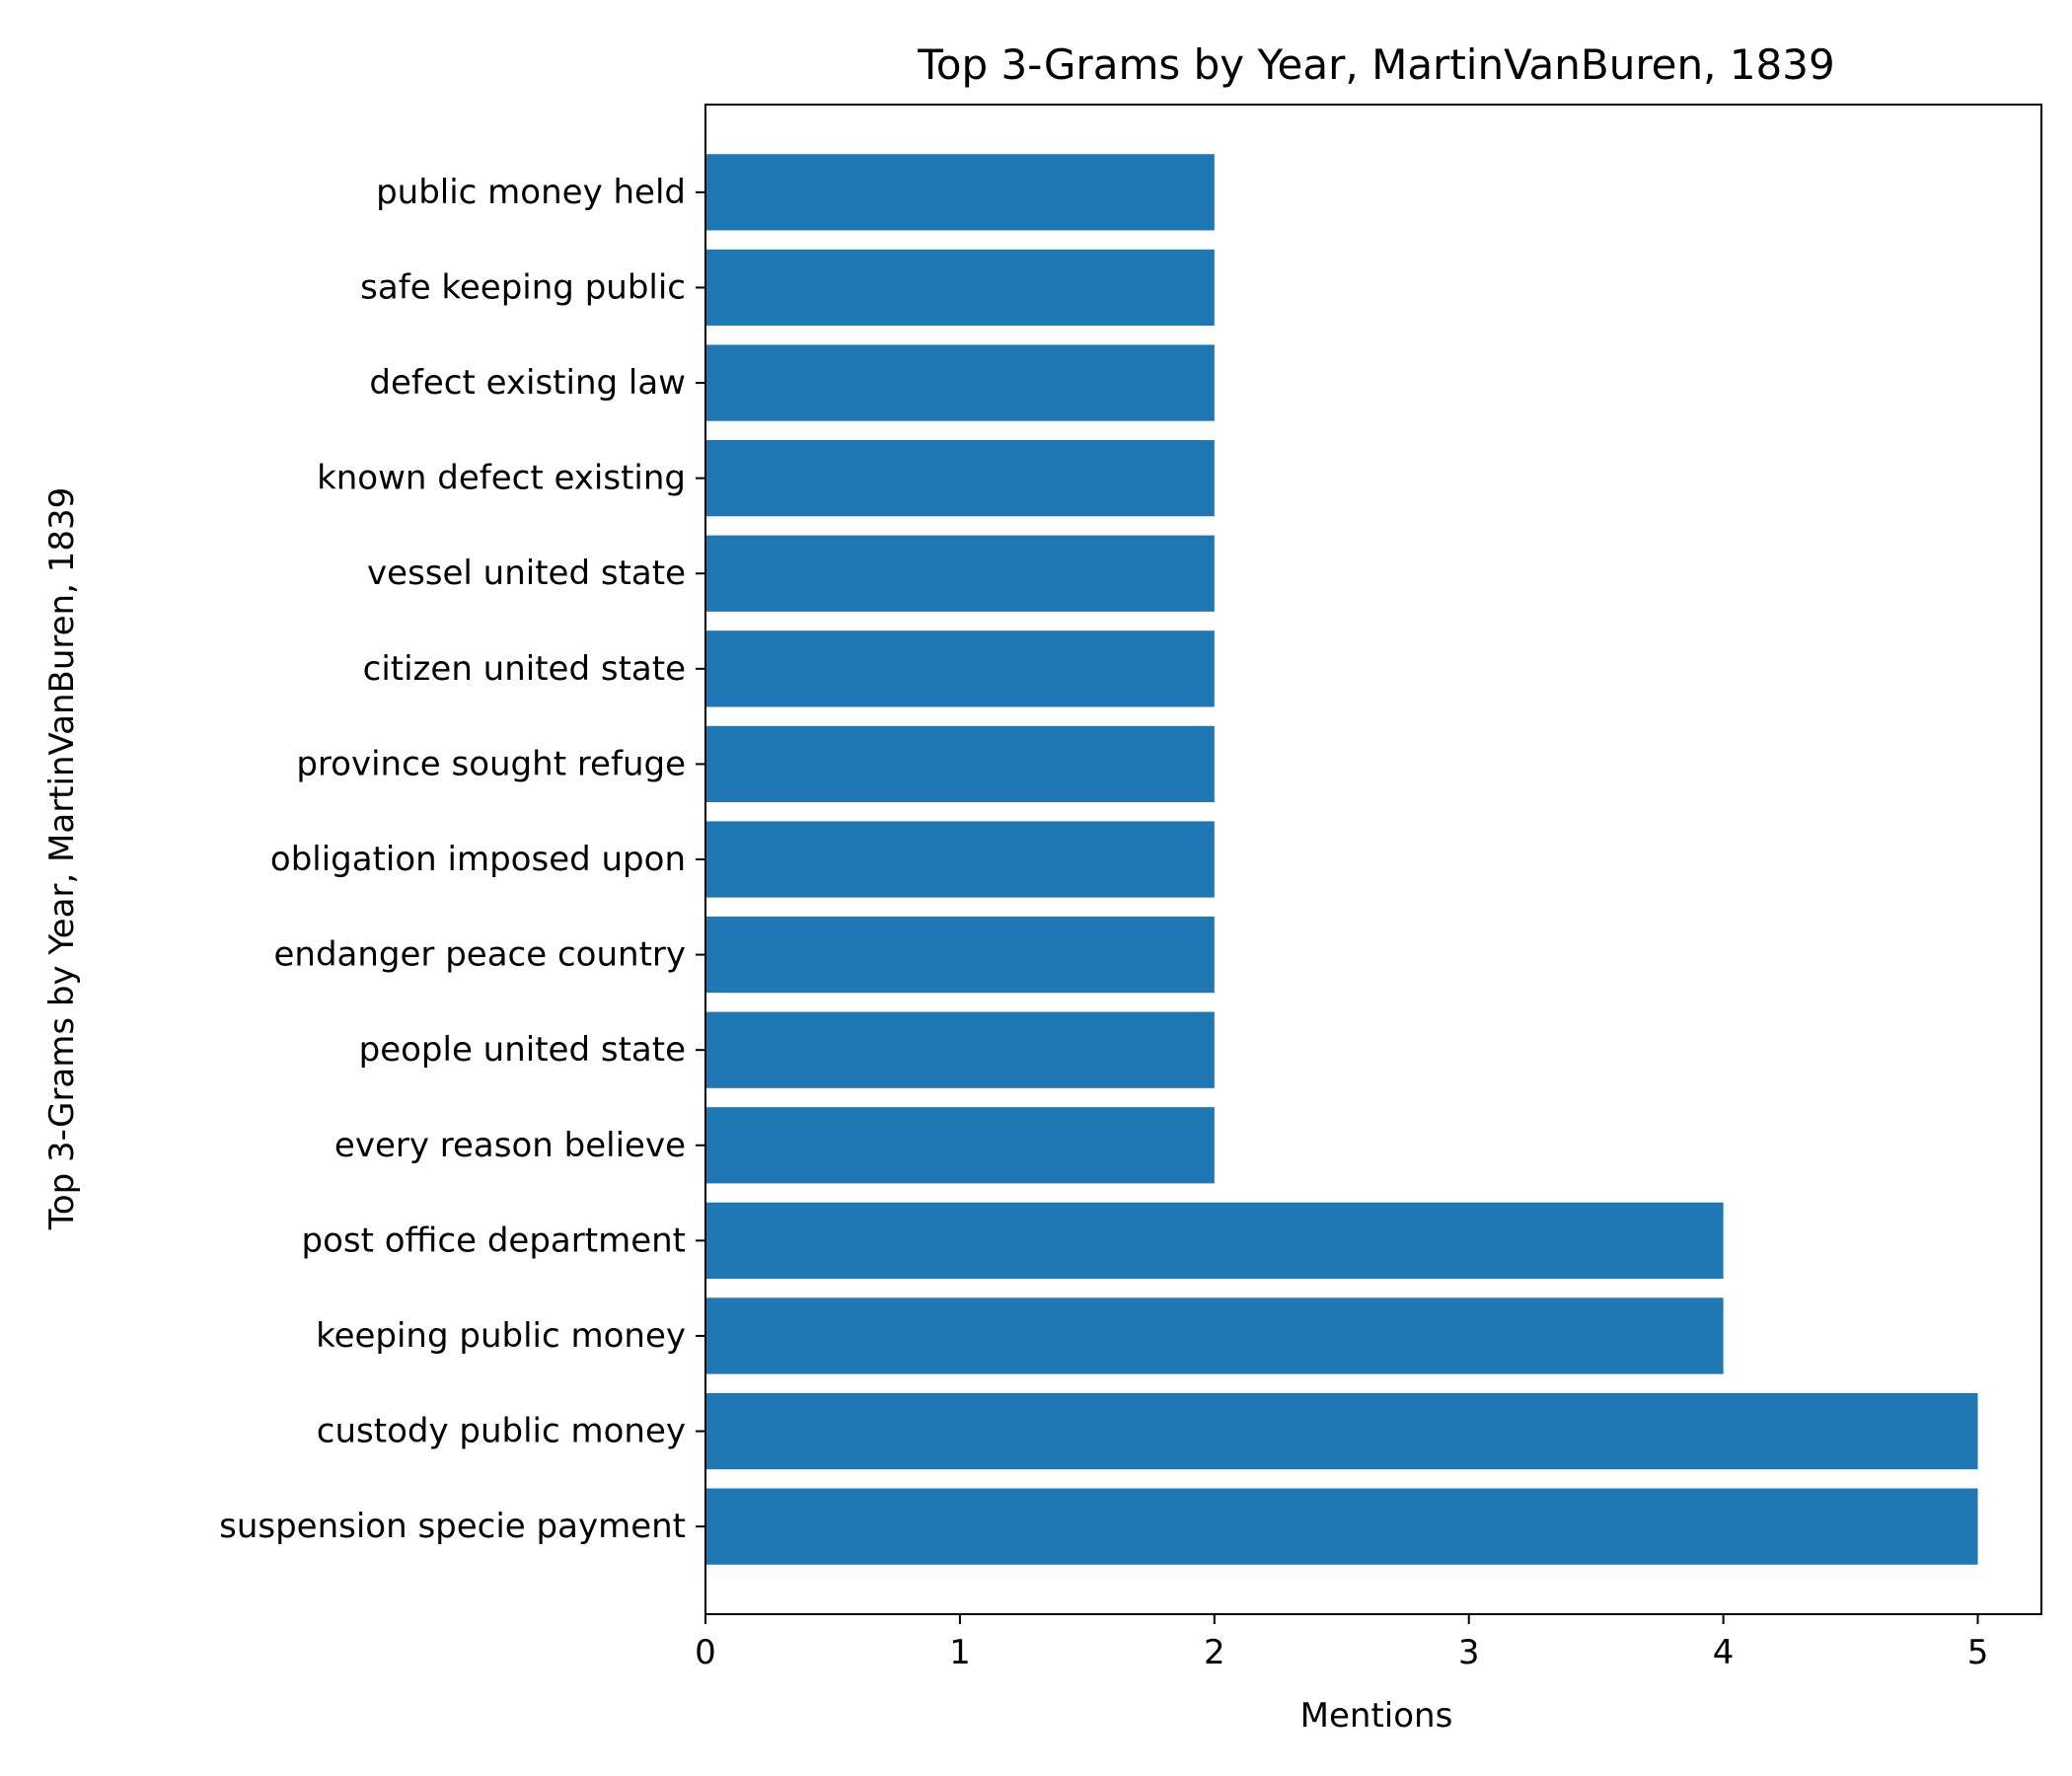  Describe the element at coordinates (1724, 1653) in the screenshot. I see `x-tick-label: 4` at that location.